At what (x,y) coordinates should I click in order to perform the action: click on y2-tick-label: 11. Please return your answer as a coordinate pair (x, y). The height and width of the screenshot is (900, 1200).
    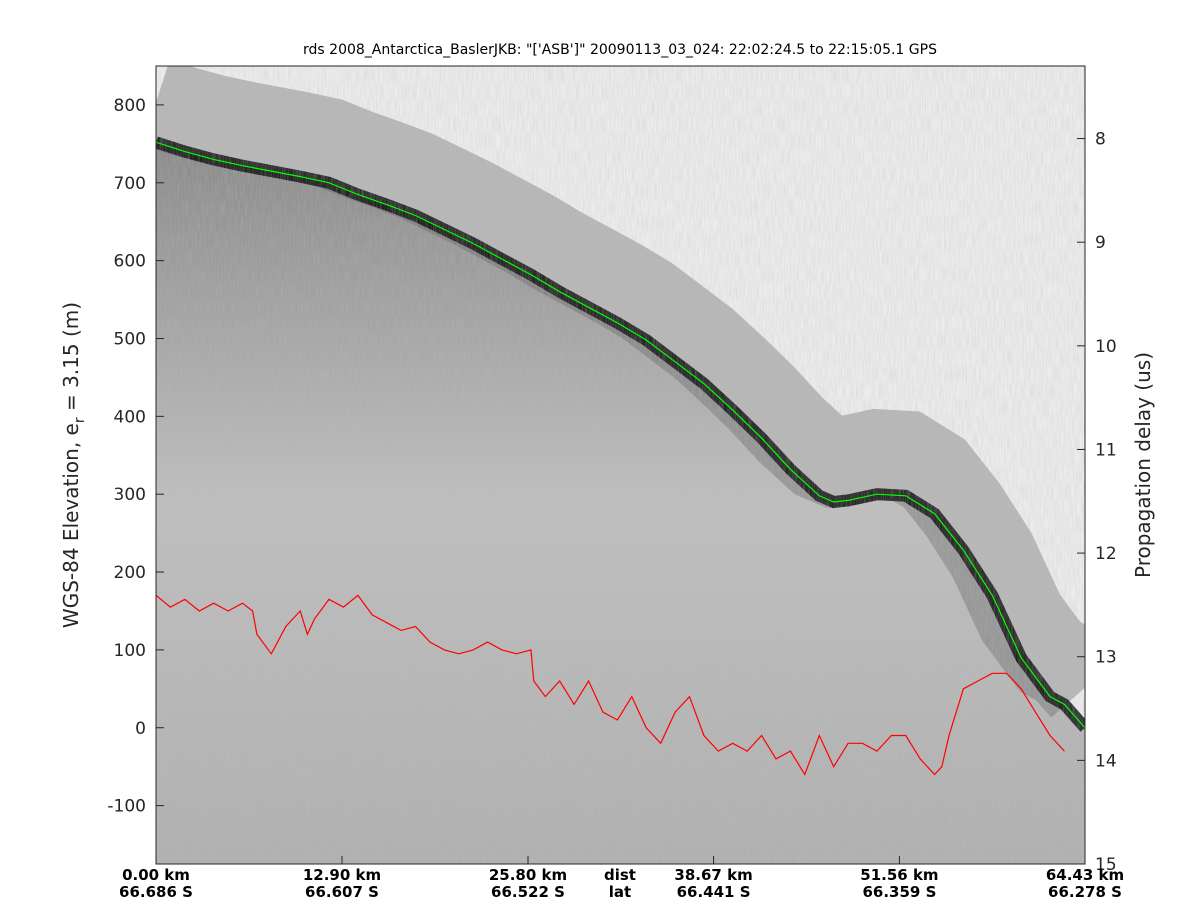
    Looking at the image, I should click on (1106, 450).